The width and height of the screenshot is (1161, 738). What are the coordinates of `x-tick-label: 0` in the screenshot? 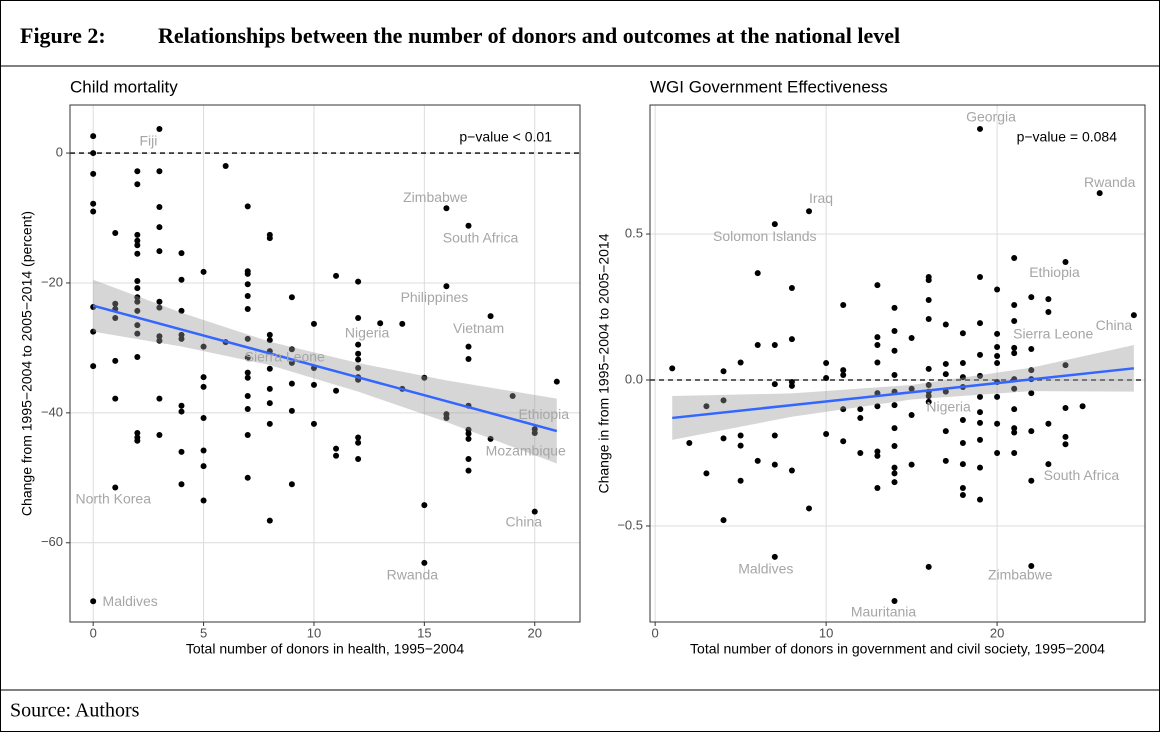 It's located at (655, 632).